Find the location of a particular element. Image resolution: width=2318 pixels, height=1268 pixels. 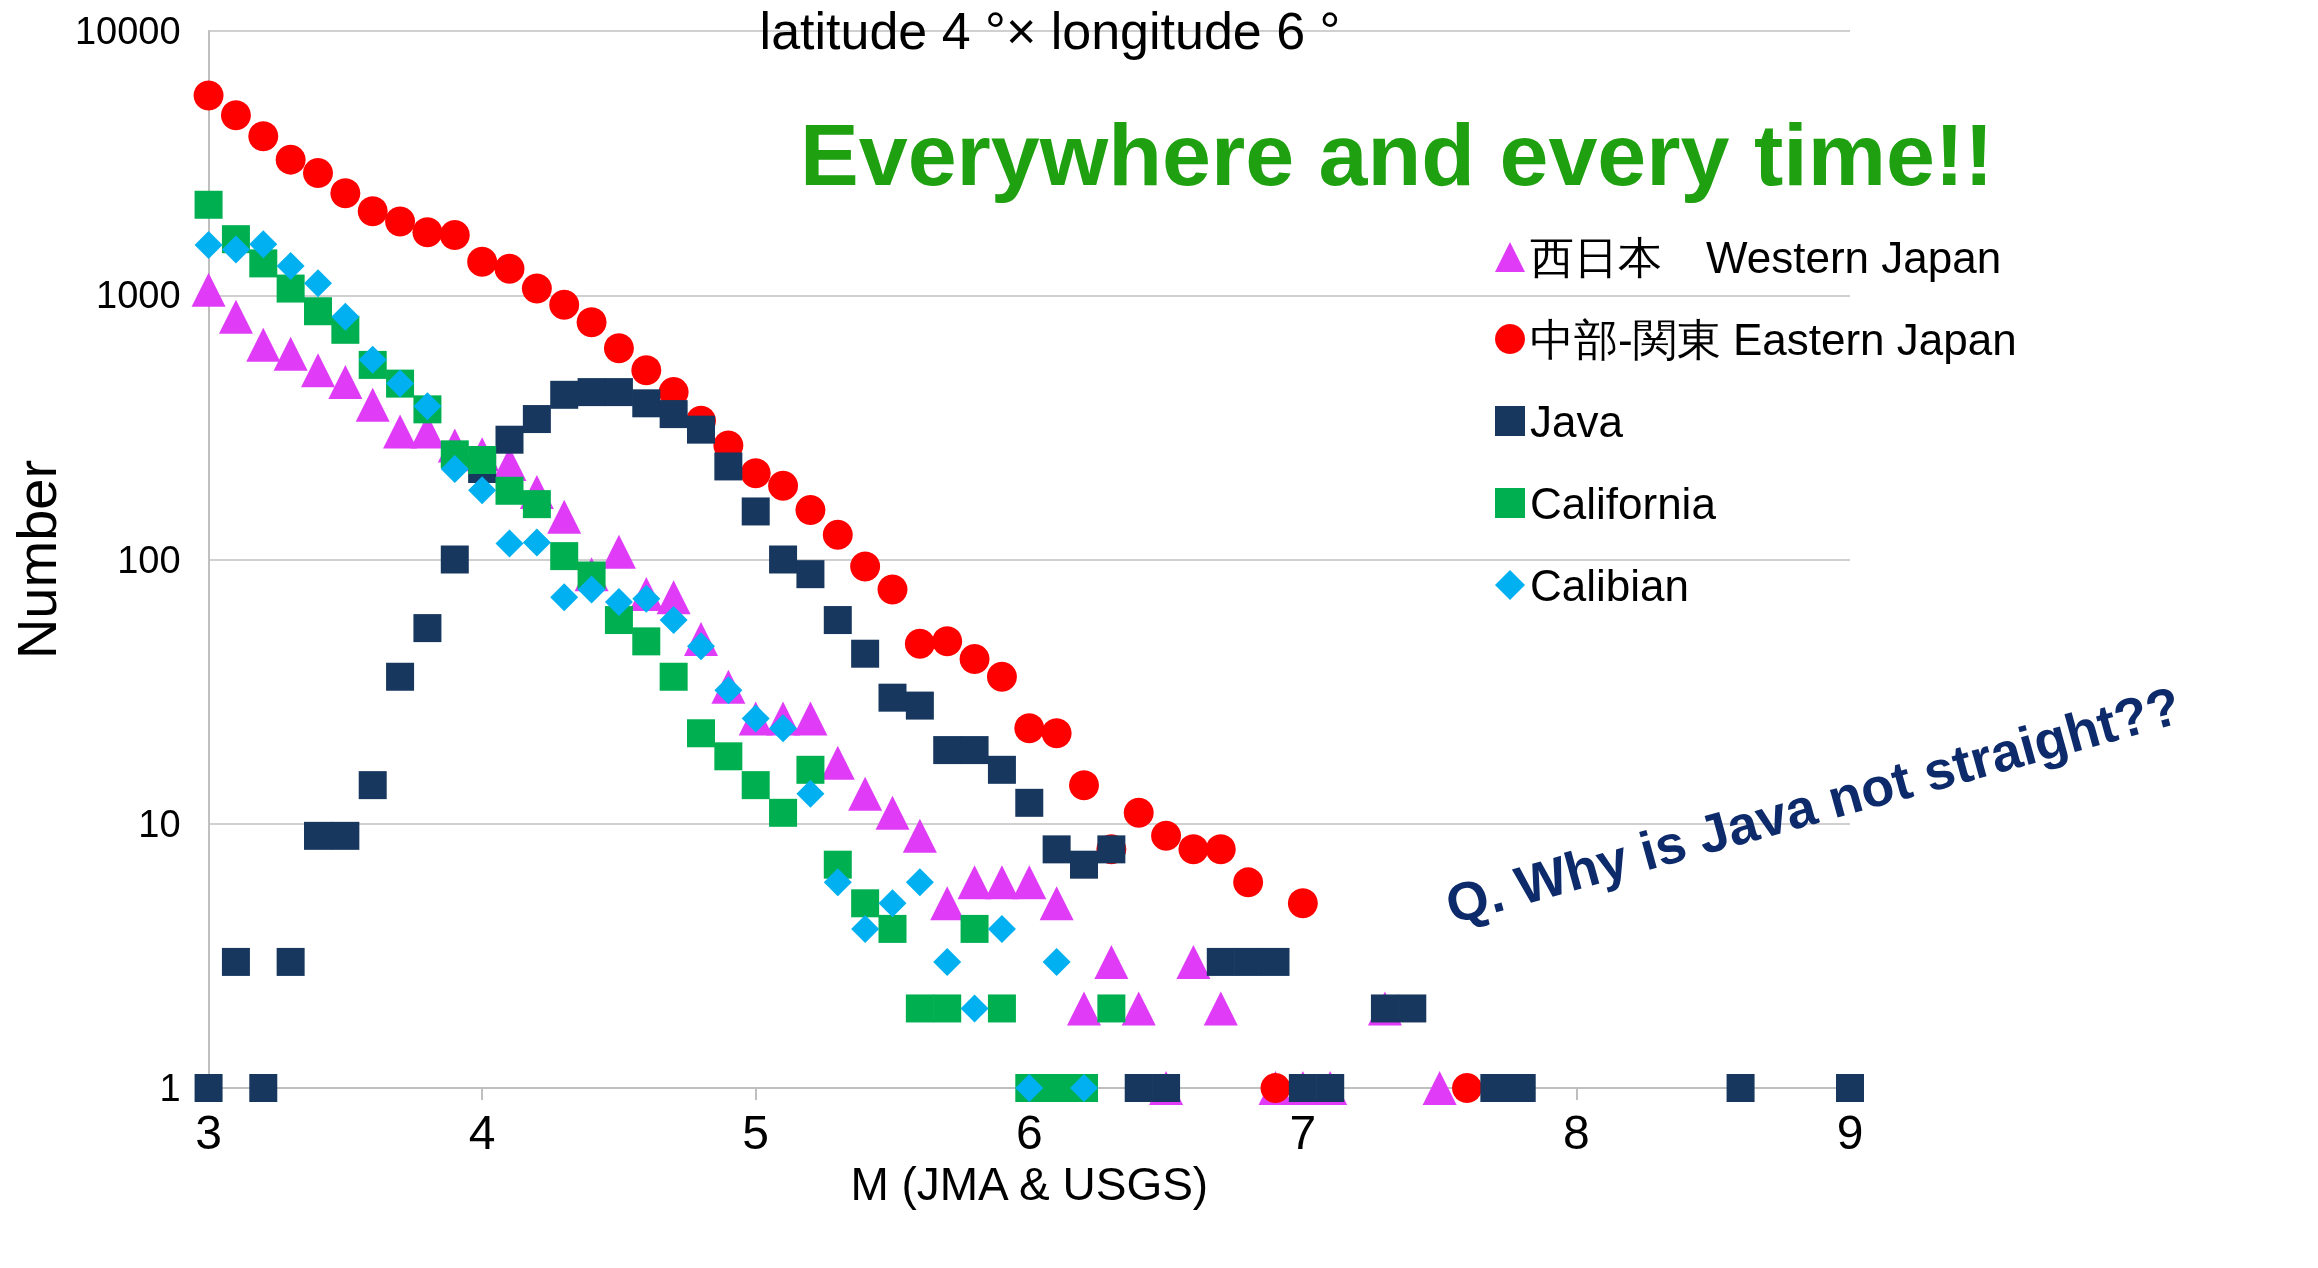

legend-label: Calibian is located at coordinates (1609, 585).